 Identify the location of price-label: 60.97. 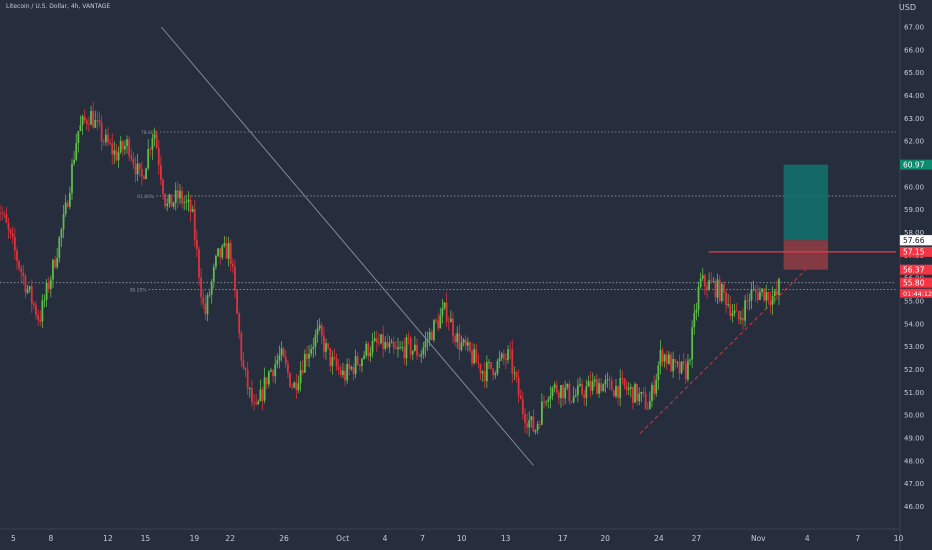
(914, 164).